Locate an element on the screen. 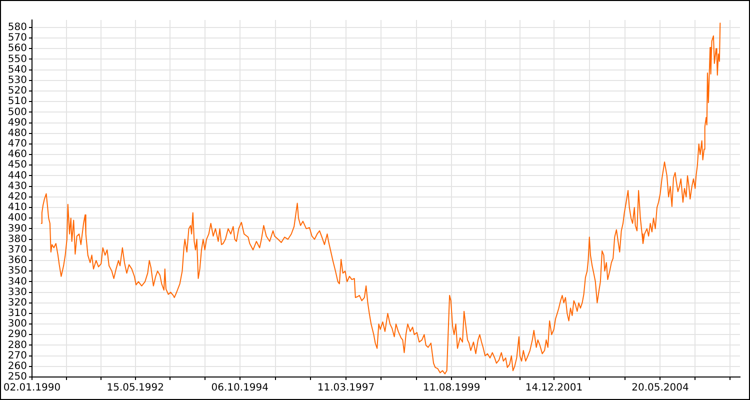 This screenshot has height=400, width=750. x-tick-label: 06.10.1994 is located at coordinates (240, 388).